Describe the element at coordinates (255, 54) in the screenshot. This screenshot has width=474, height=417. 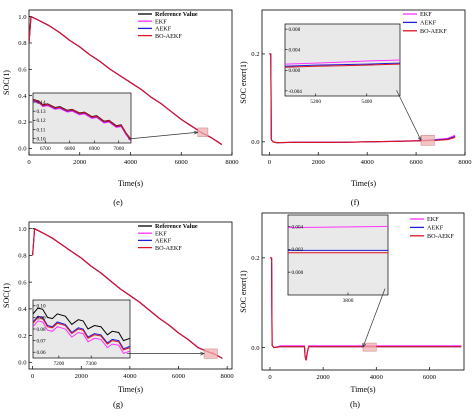
I see `y-tick-label-f-1: 0.2` at that location.